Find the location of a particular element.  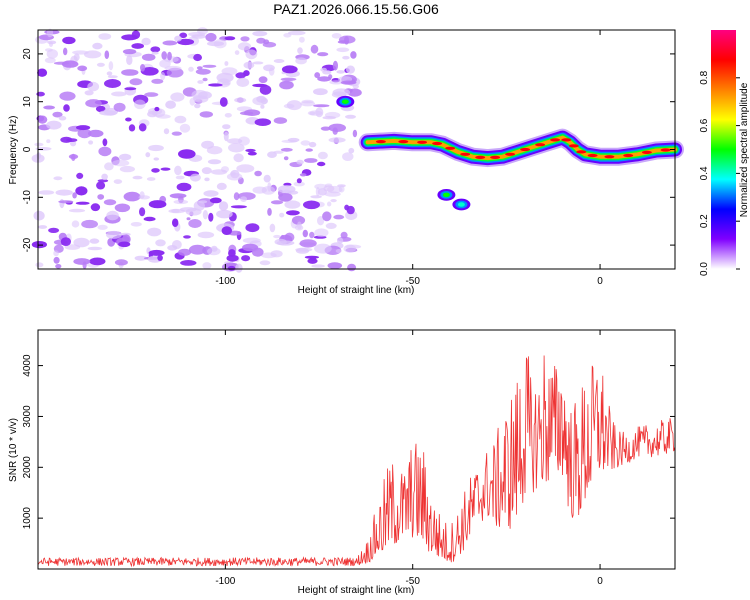

y-tick-label: 4000 is located at coordinates (27, 365).